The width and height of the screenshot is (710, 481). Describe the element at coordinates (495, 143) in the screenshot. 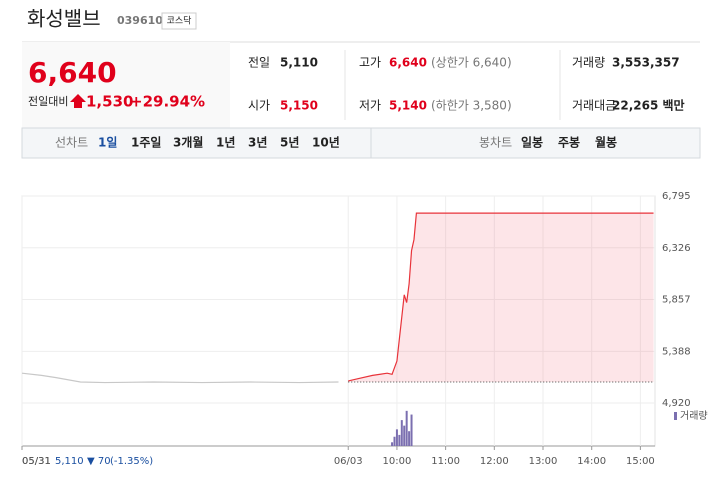

I see `tab-group-label: 봉차트` at that location.